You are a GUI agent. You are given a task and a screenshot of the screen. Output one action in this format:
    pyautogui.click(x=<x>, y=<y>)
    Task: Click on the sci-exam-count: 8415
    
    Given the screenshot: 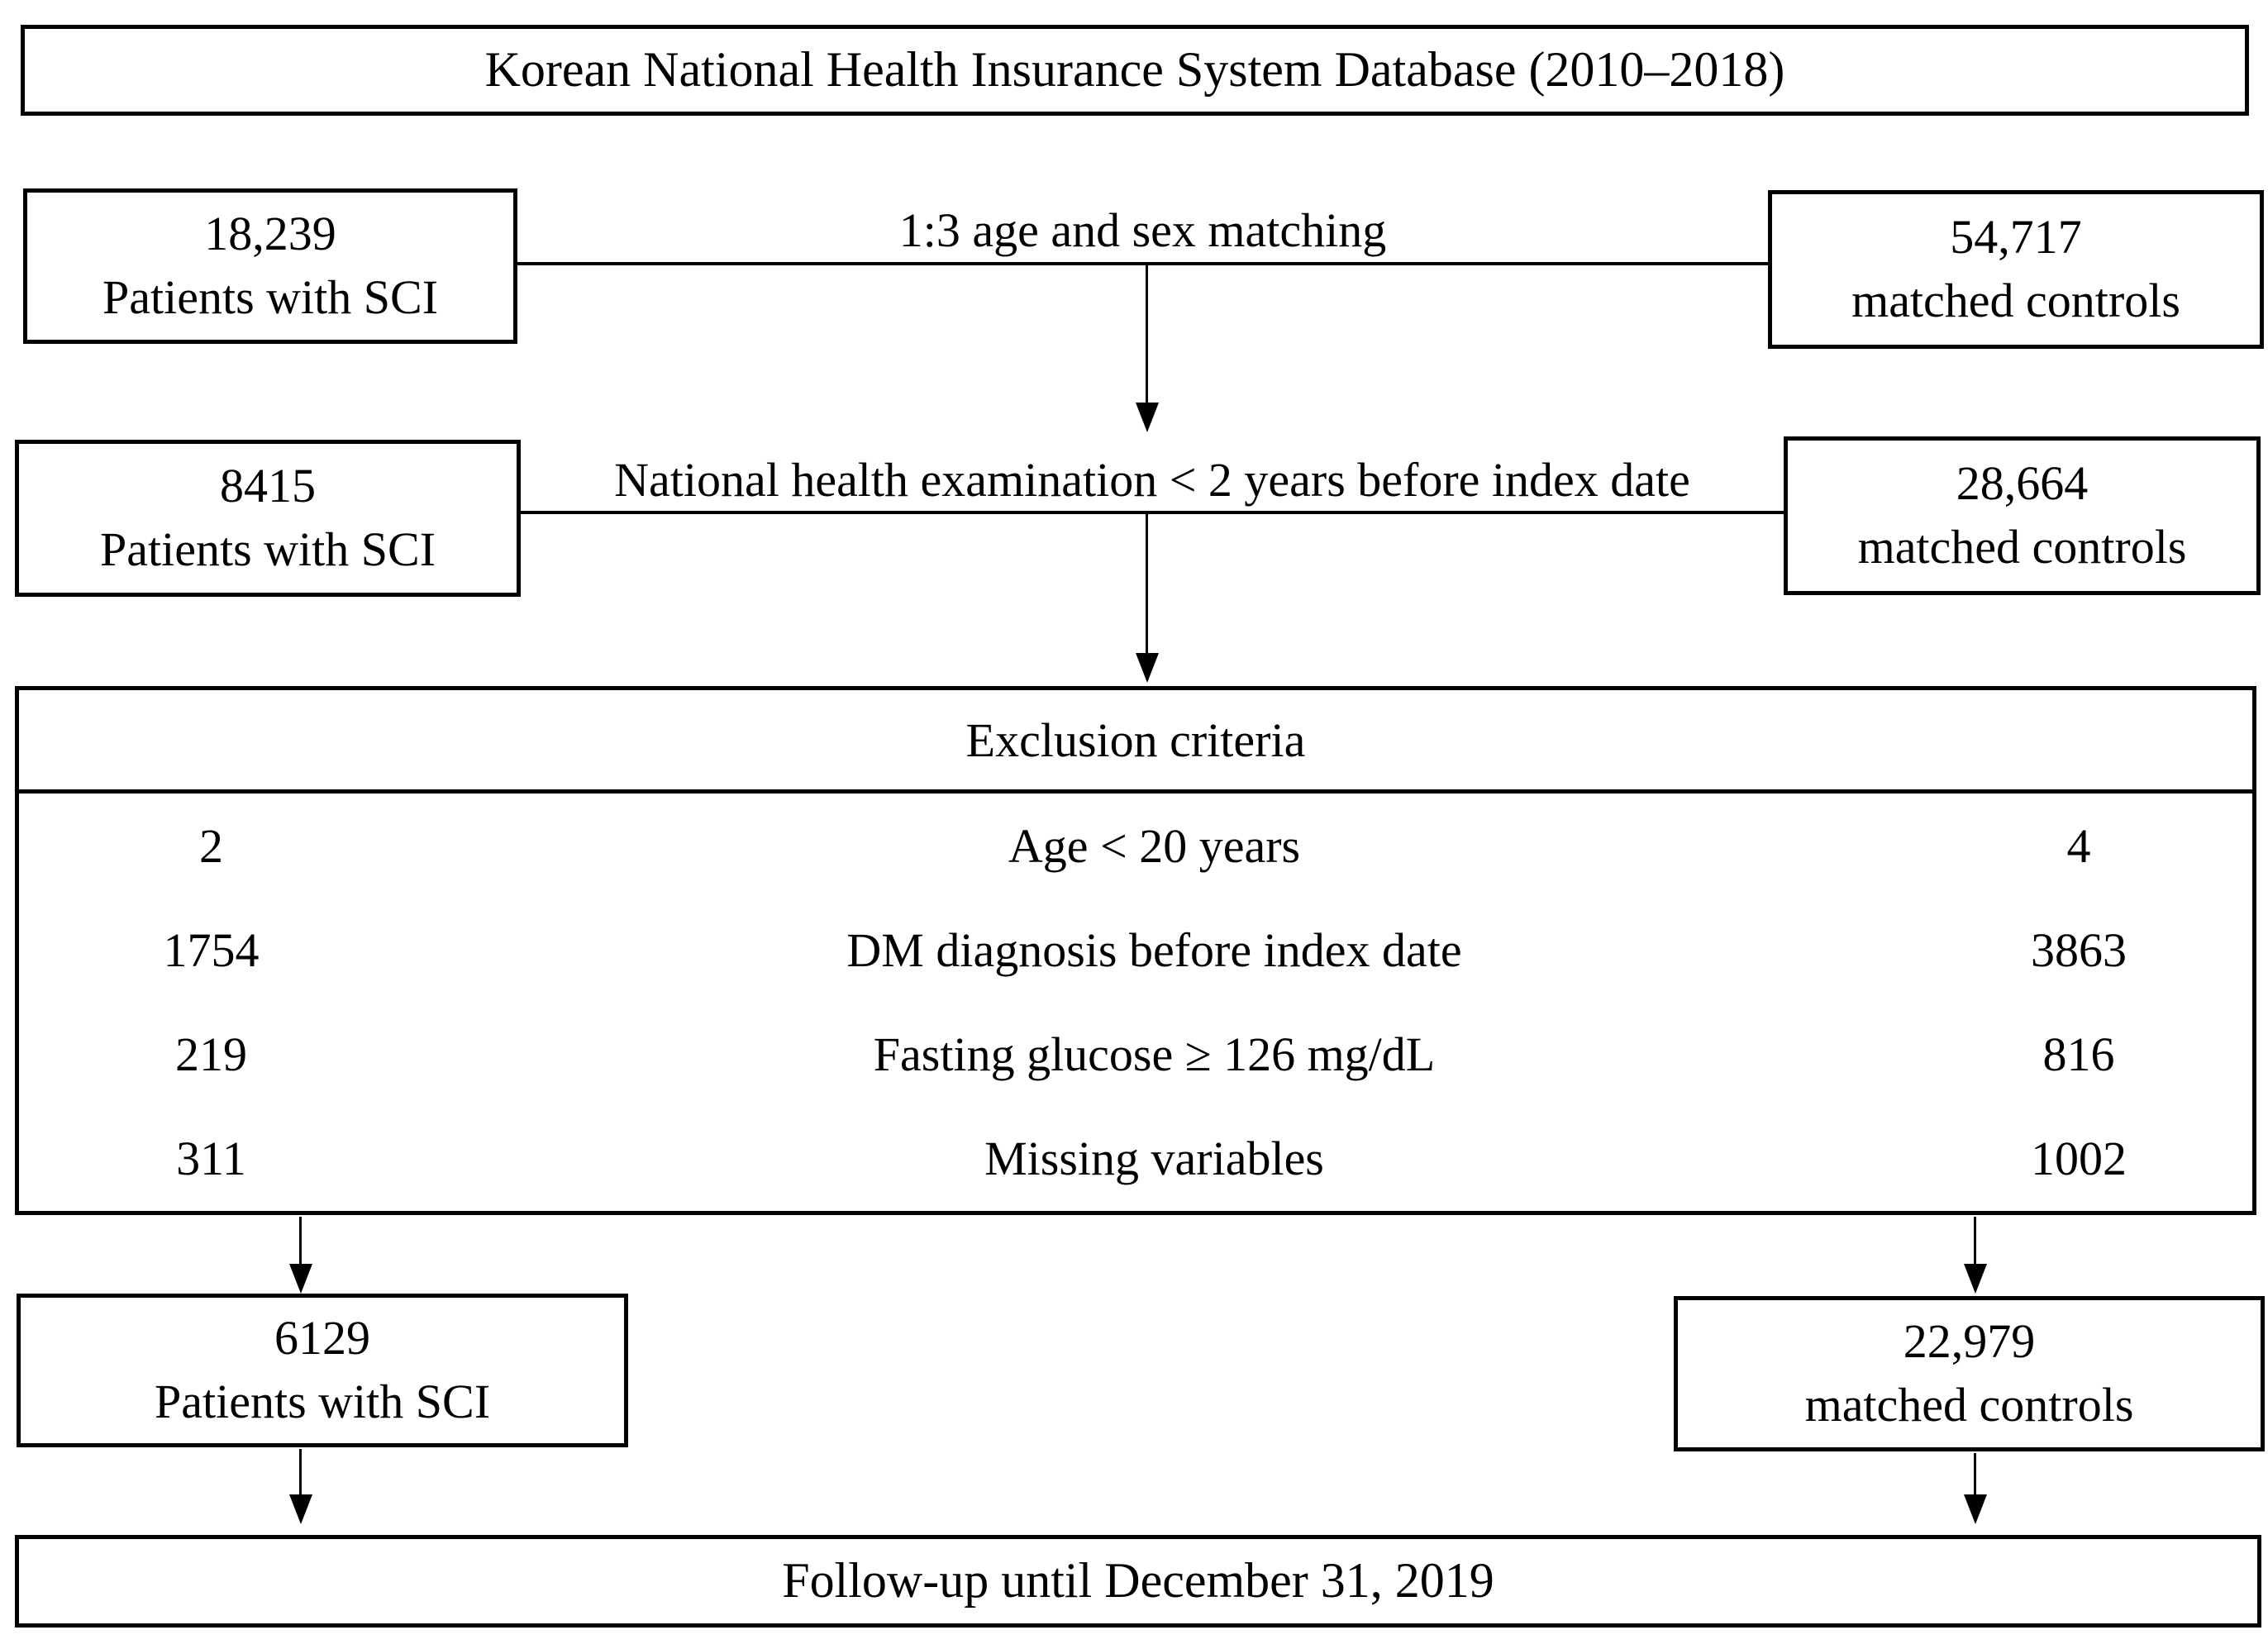 What is the action you would take?
    pyautogui.click(x=268, y=486)
    